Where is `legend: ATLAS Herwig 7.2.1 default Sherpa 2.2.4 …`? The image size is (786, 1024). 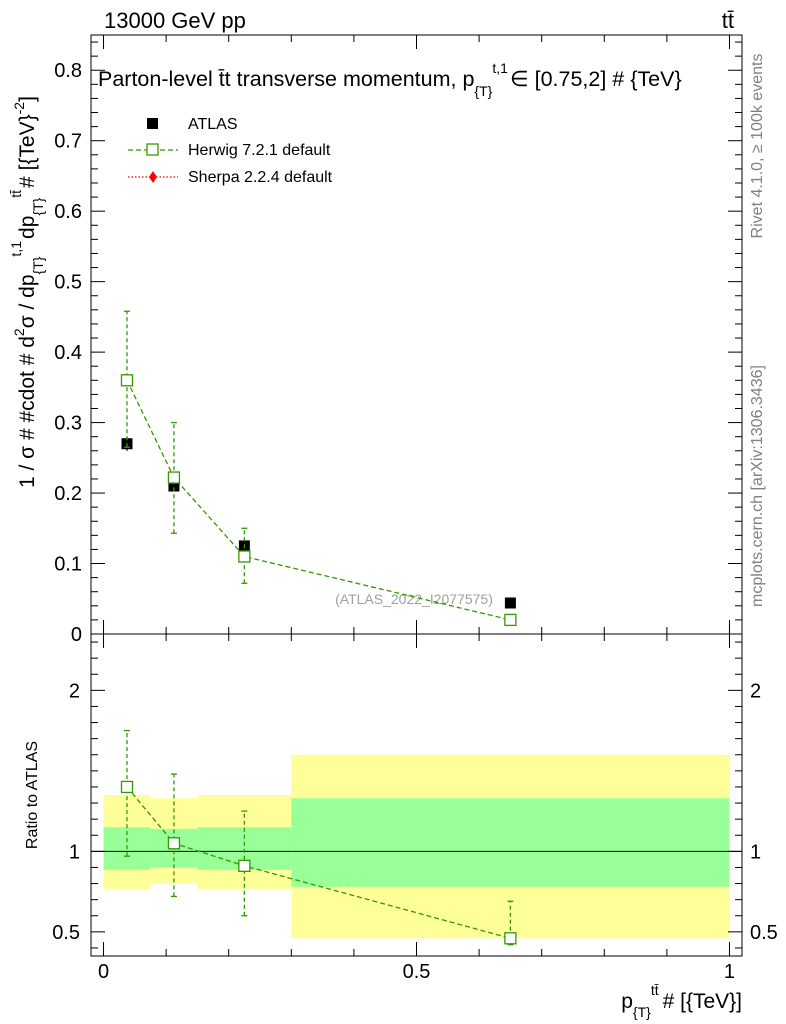
legend: ATLAS Herwig 7.2.1 default Sherpa 2.2.4 … is located at coordinates (230, 151).